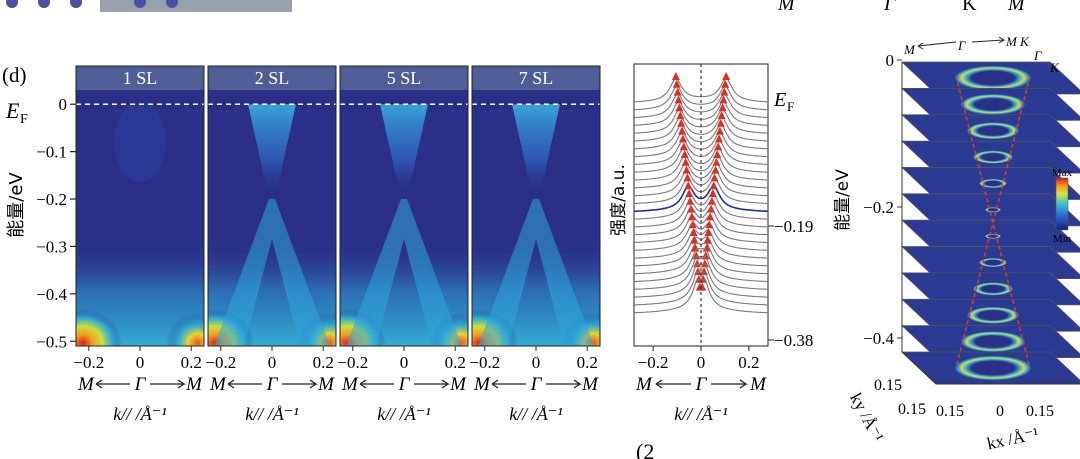 The image size is (1080, 459). I want to click on panel-title: 5 SL, so click(404, 78).